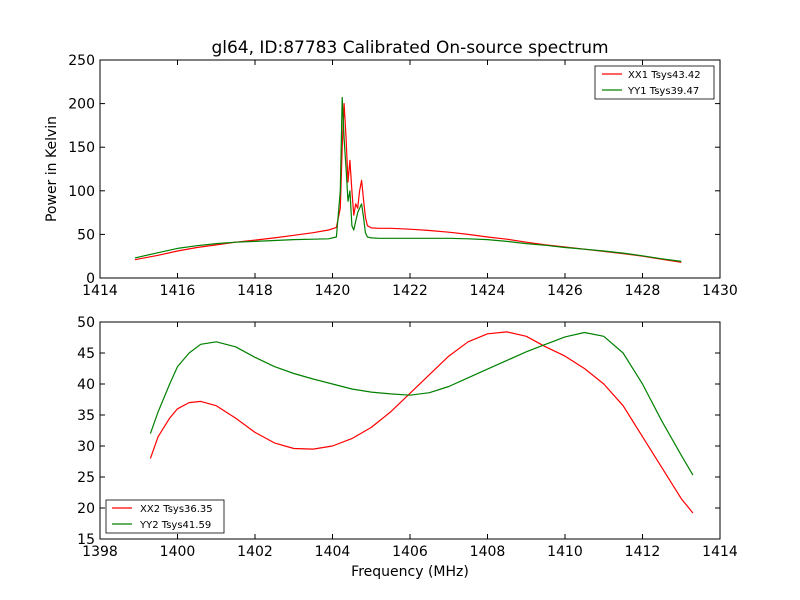 This screenshot has width=800, height=600. What do you see at coordinates (86, 540) in the screenshot?
I see `bottom-chart-y-tick-label-15: 15` at bounding box center [86, 540].